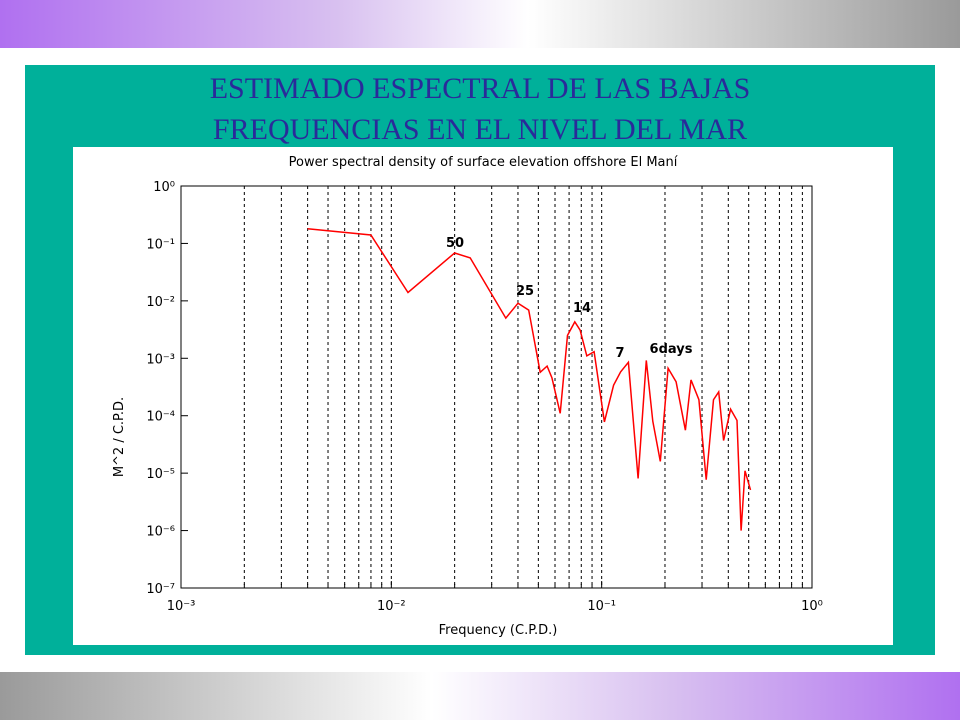  What do you see at coordinates (601, 606) in the screenshot?
I see `x-tick-label: 10⁻¹` at bounding box center [601, 606].